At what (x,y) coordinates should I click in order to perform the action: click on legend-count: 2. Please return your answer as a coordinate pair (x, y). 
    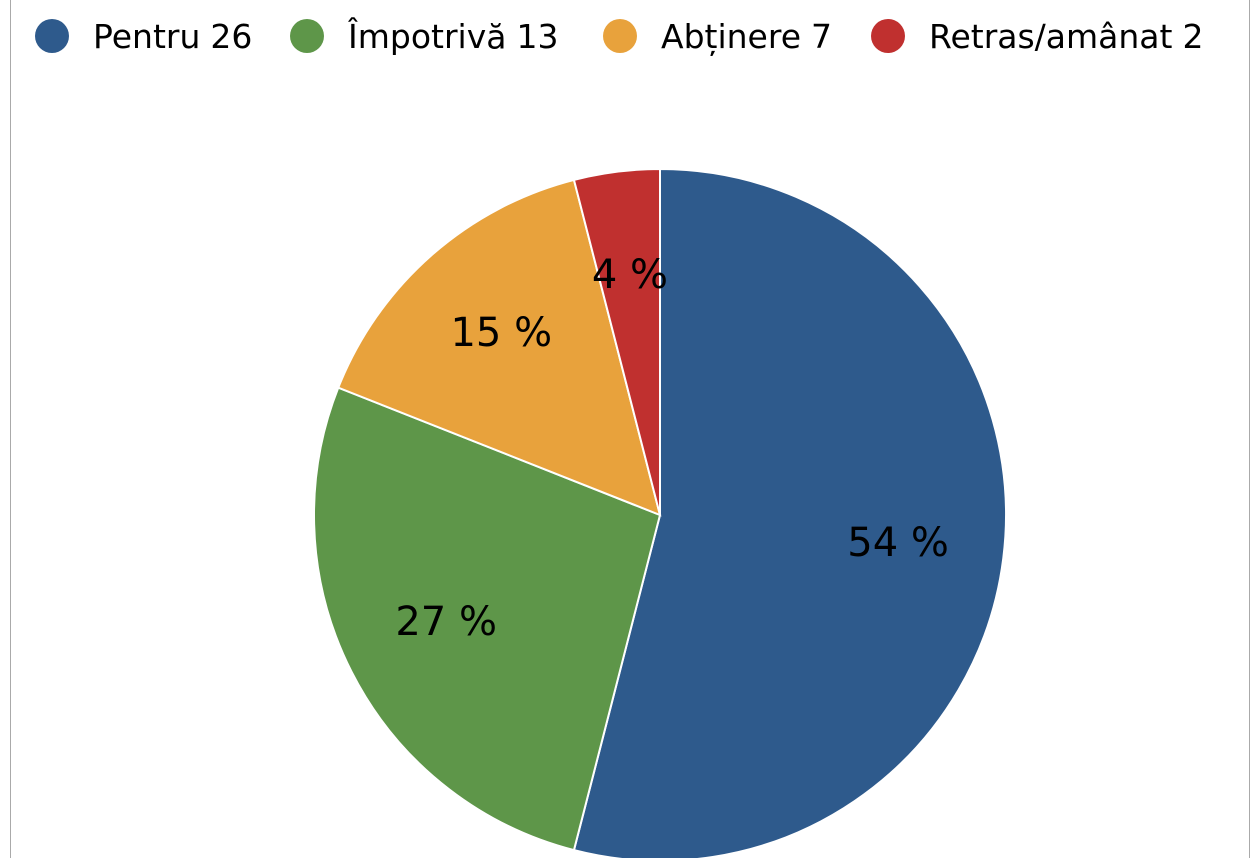
    Looking at the image, I should click on (1192, 36).